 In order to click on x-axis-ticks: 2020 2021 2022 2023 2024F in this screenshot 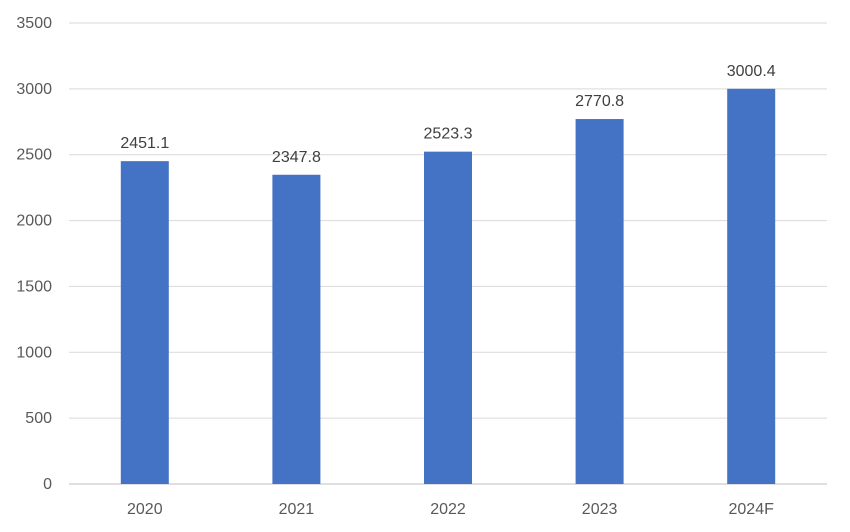, I will do `click(450, 509)`.